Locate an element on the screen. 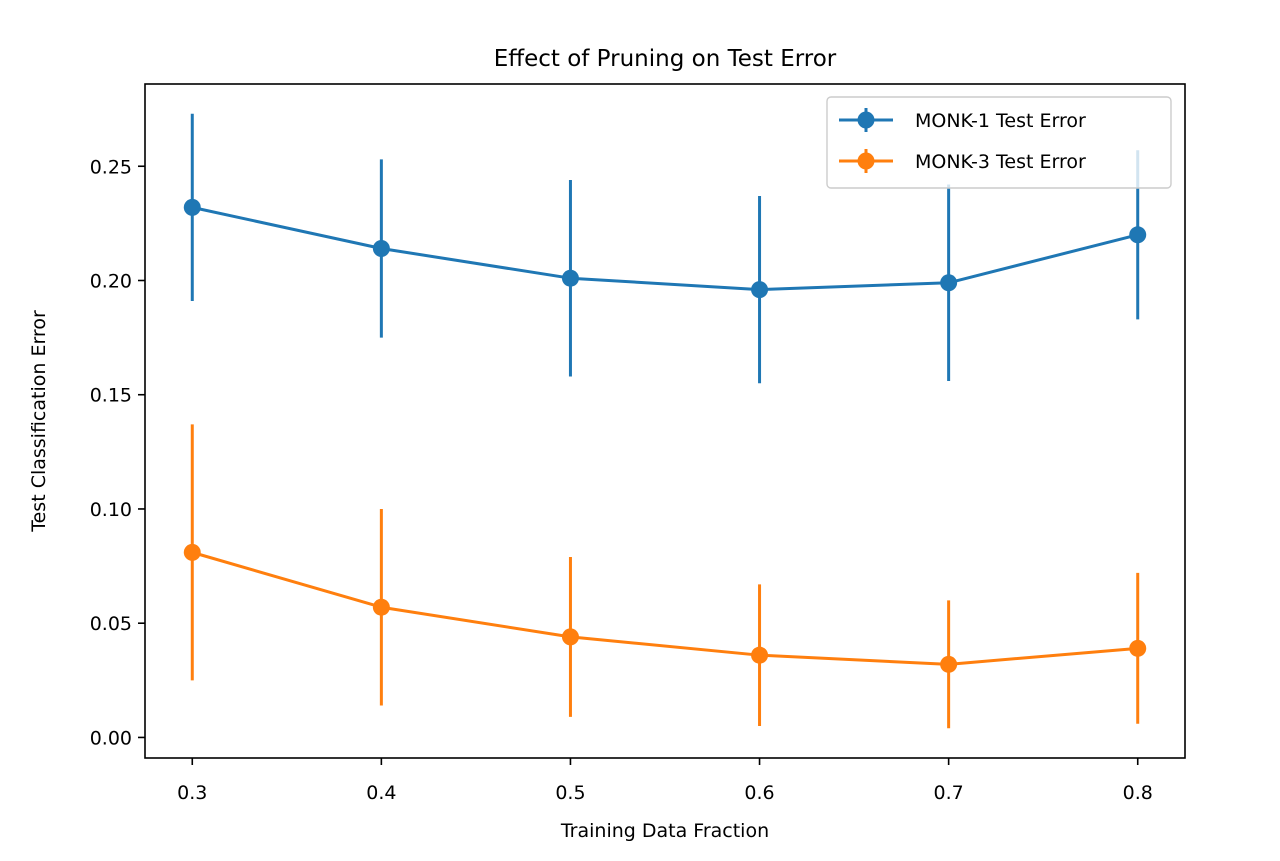 This screenshot has width=1280, height=861. legend-label: MONK-3 Test Error is located at coordinates (1000, 162).